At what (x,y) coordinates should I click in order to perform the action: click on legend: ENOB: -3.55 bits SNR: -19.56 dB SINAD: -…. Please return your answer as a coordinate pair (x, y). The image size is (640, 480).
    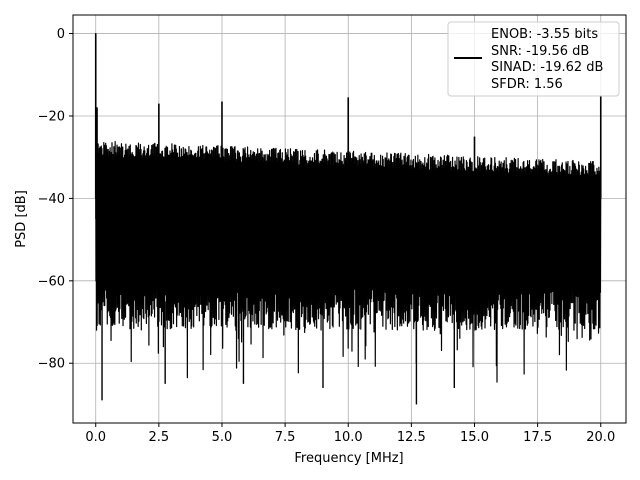
    Looking at the image, I should click on (533, 59).